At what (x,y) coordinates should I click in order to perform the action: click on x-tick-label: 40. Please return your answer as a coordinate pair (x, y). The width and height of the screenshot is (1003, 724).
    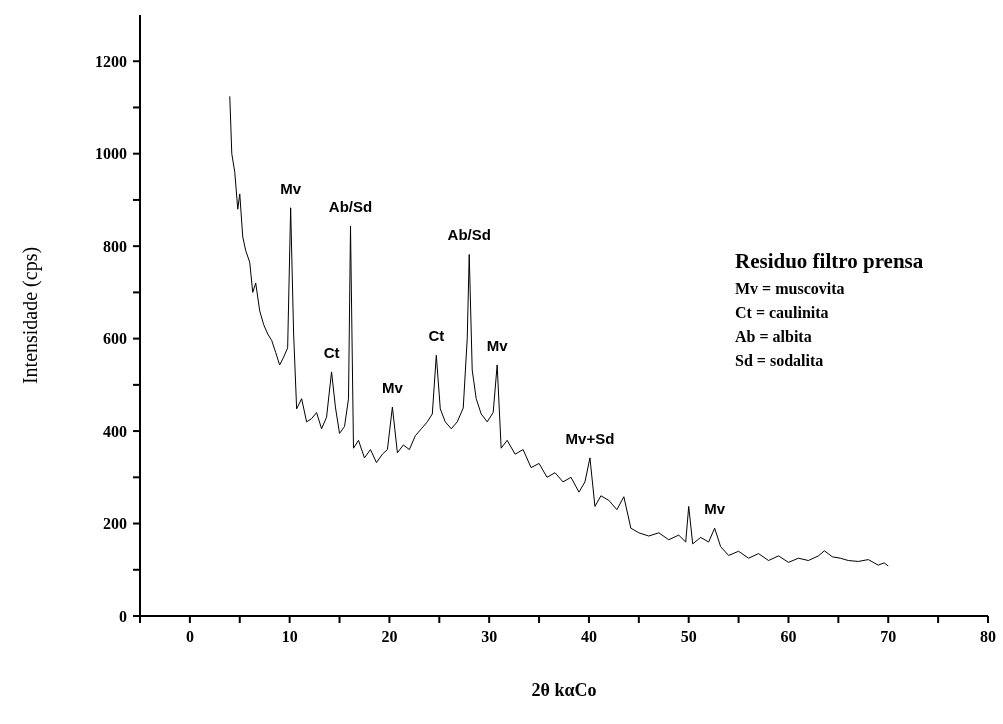
    Looking at the image, I should click on (588, 637).